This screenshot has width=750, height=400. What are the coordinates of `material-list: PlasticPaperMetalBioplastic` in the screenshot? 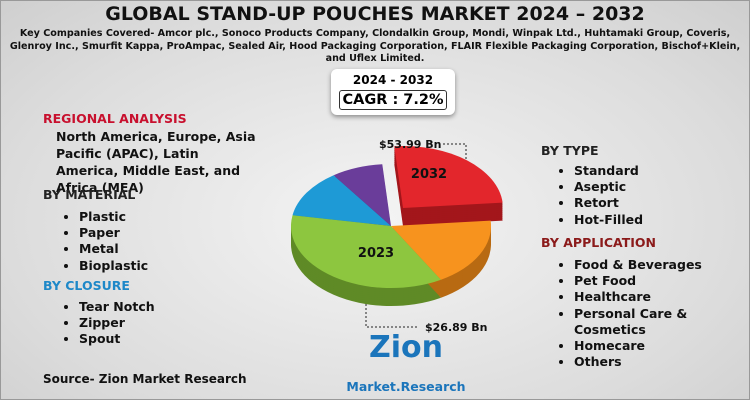 It's located at (103, 241).